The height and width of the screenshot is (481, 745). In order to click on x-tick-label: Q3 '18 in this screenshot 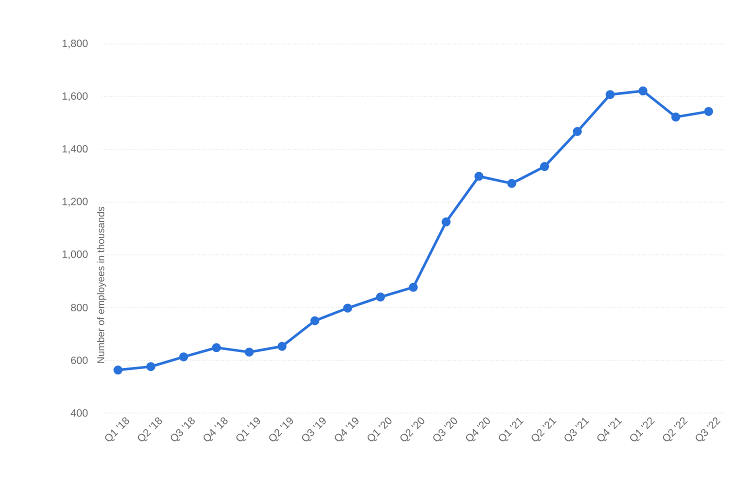, I will do `click(182, 429)`.